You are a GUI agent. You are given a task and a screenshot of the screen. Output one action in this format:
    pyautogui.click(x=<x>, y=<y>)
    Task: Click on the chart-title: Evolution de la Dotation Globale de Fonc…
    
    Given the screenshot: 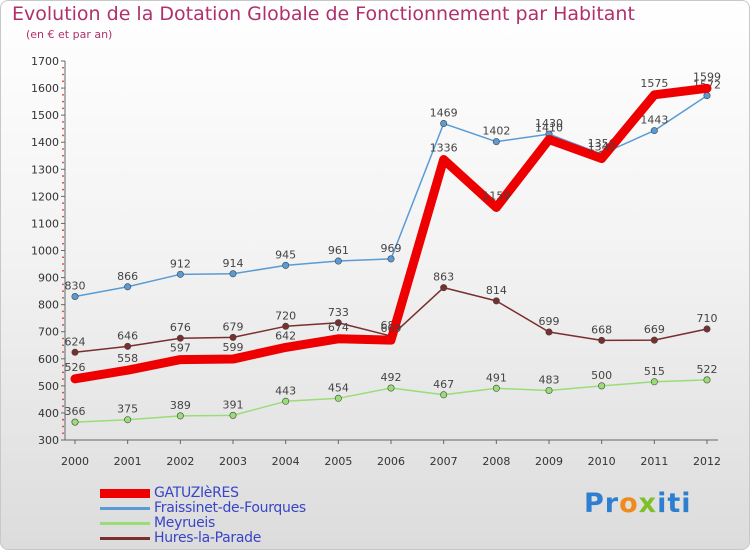 What is the action you would take?
    pyautogui.click(x=323, y=14)
    